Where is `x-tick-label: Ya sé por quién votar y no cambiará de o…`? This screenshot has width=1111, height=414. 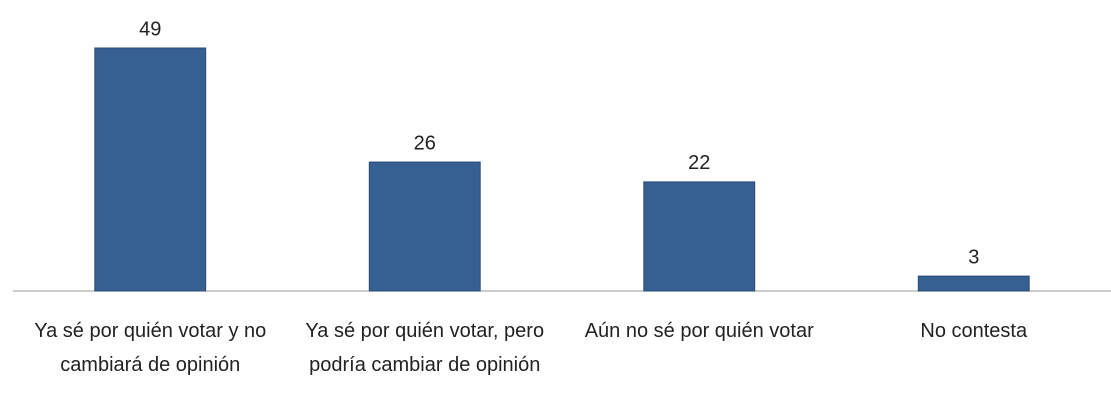
x-tick-label: Ya sé por quién votar y no cambiará de o… is located at coordinates (150, 348).